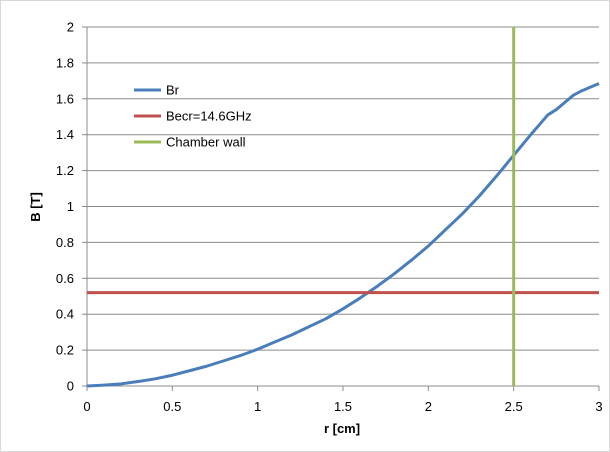 The width and height of the screenshot is (610, 452). What do you see at coordinates (209, 116) in the screenshot?
I see `legend-label: Becr=14.6GHz` at bounding box center [209, 116].